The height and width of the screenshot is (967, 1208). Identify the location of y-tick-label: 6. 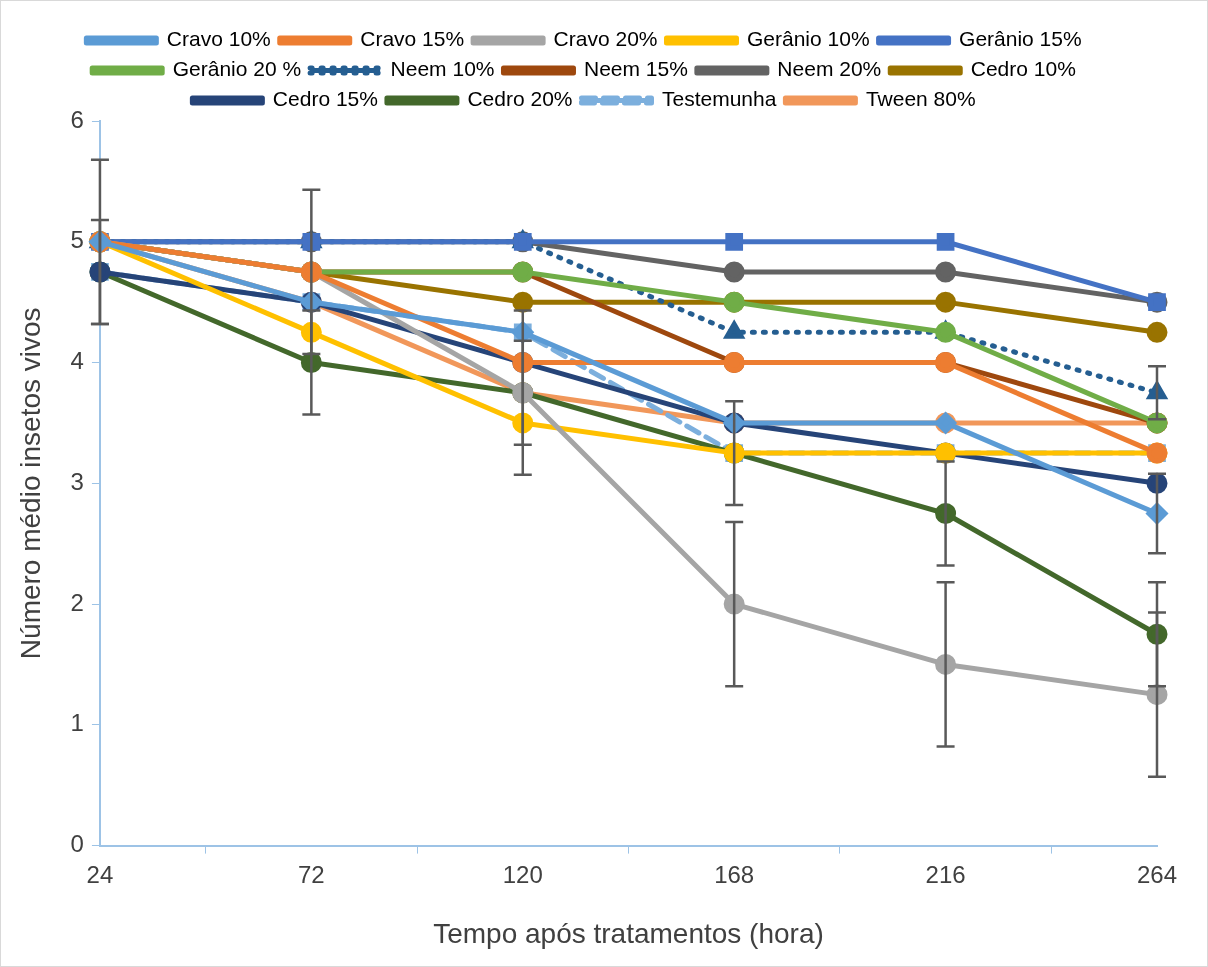
(77, 119).